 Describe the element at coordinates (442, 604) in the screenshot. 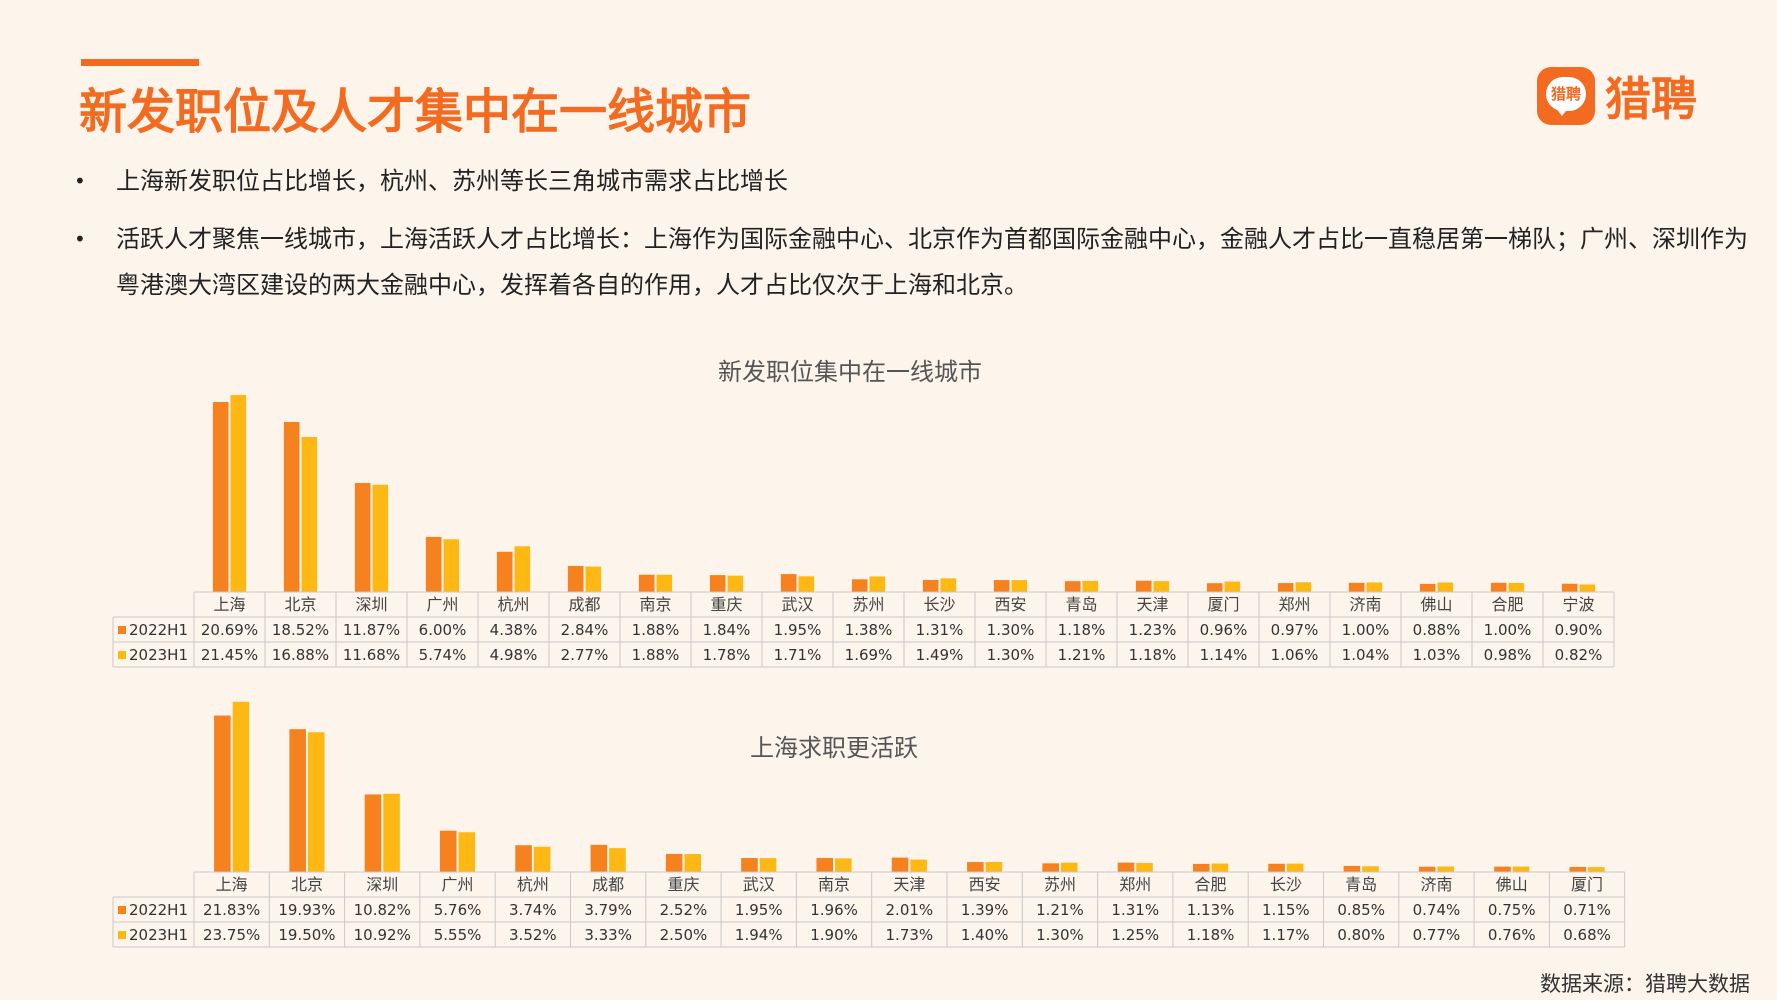

I see `category-label: 广州` at that location.